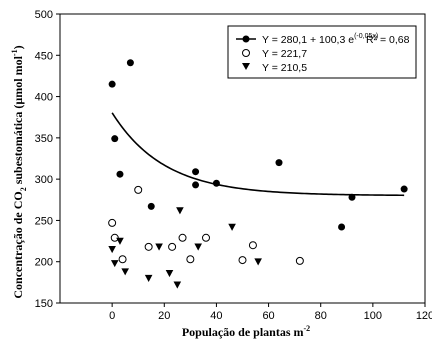 This screenshot has height=345, width=432. What do you see at coordinates (366, 36) in the screenshot?
I see `legend-label-series-1-exp: (-0,05x)` at bounding box center [366, 36].